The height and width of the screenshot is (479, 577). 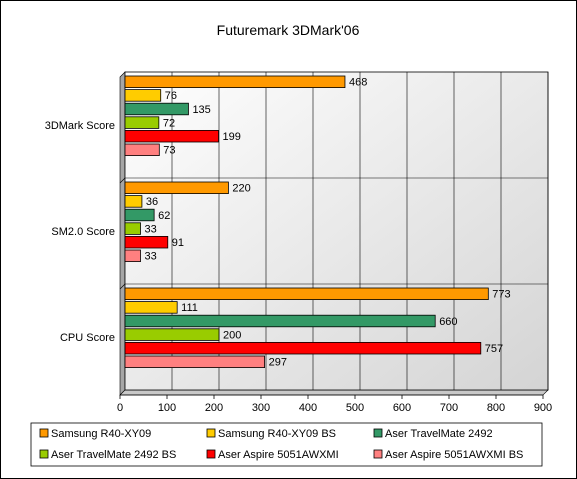 What do you see at coordinates (288, 30) in the screenshot?
I see `chart-title: Futuremark 3DMark'06` at bounding box center [288, 30].